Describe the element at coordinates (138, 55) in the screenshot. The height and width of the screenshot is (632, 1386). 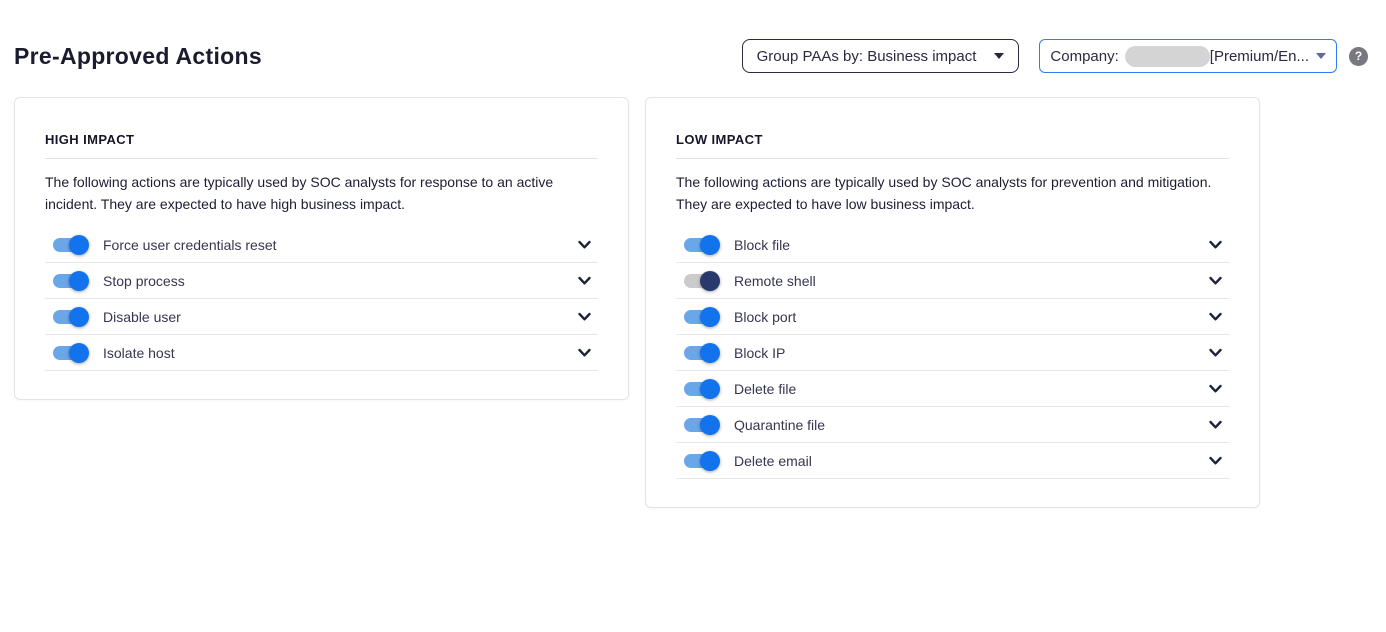
I see `page-title: Pre-Approved Actions` at that location.